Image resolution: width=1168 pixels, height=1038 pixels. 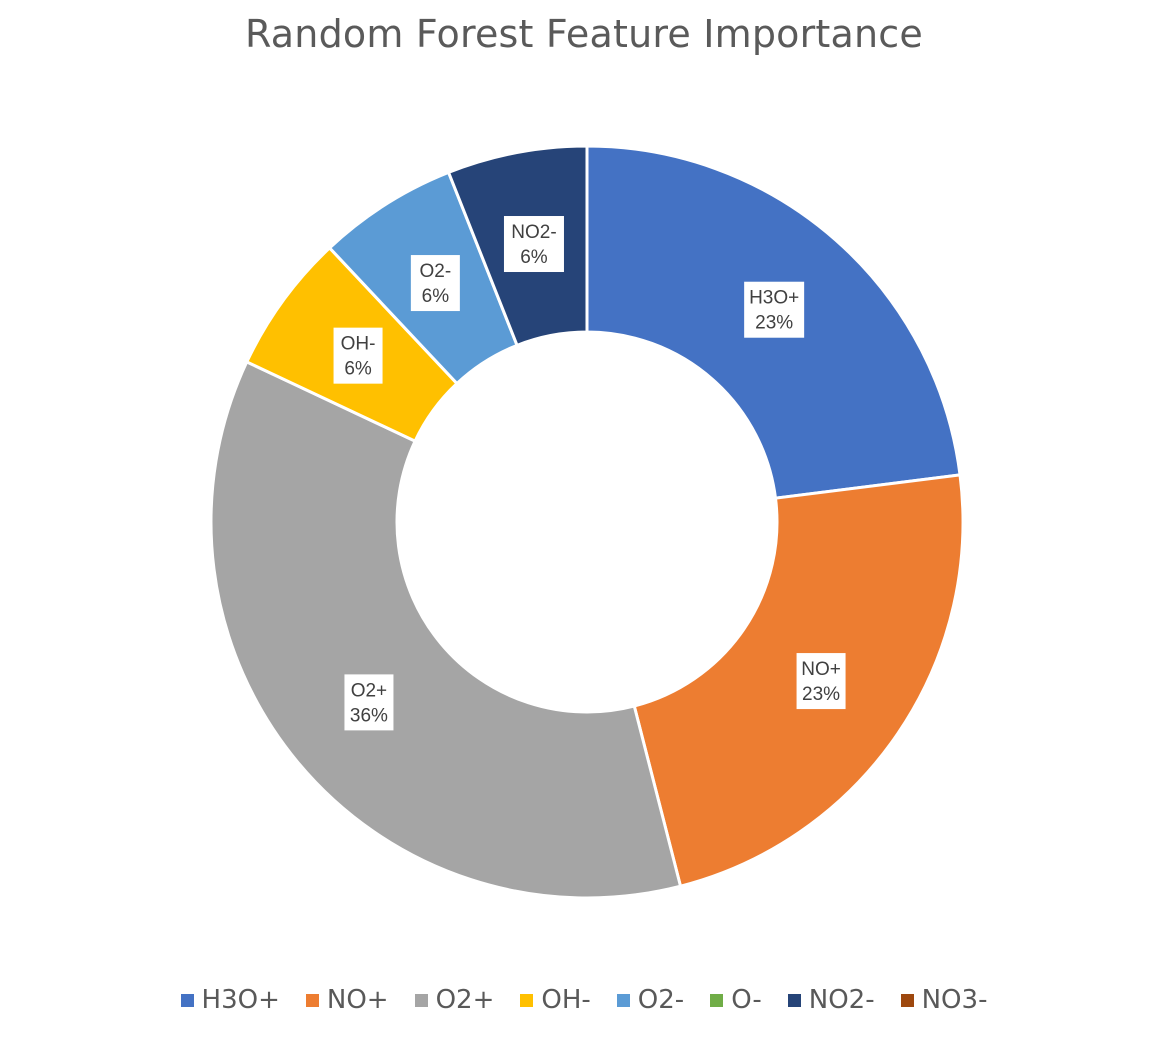 I want to click on data-label-no2-minus: NO2- 6%, so click(x=533, y=244).